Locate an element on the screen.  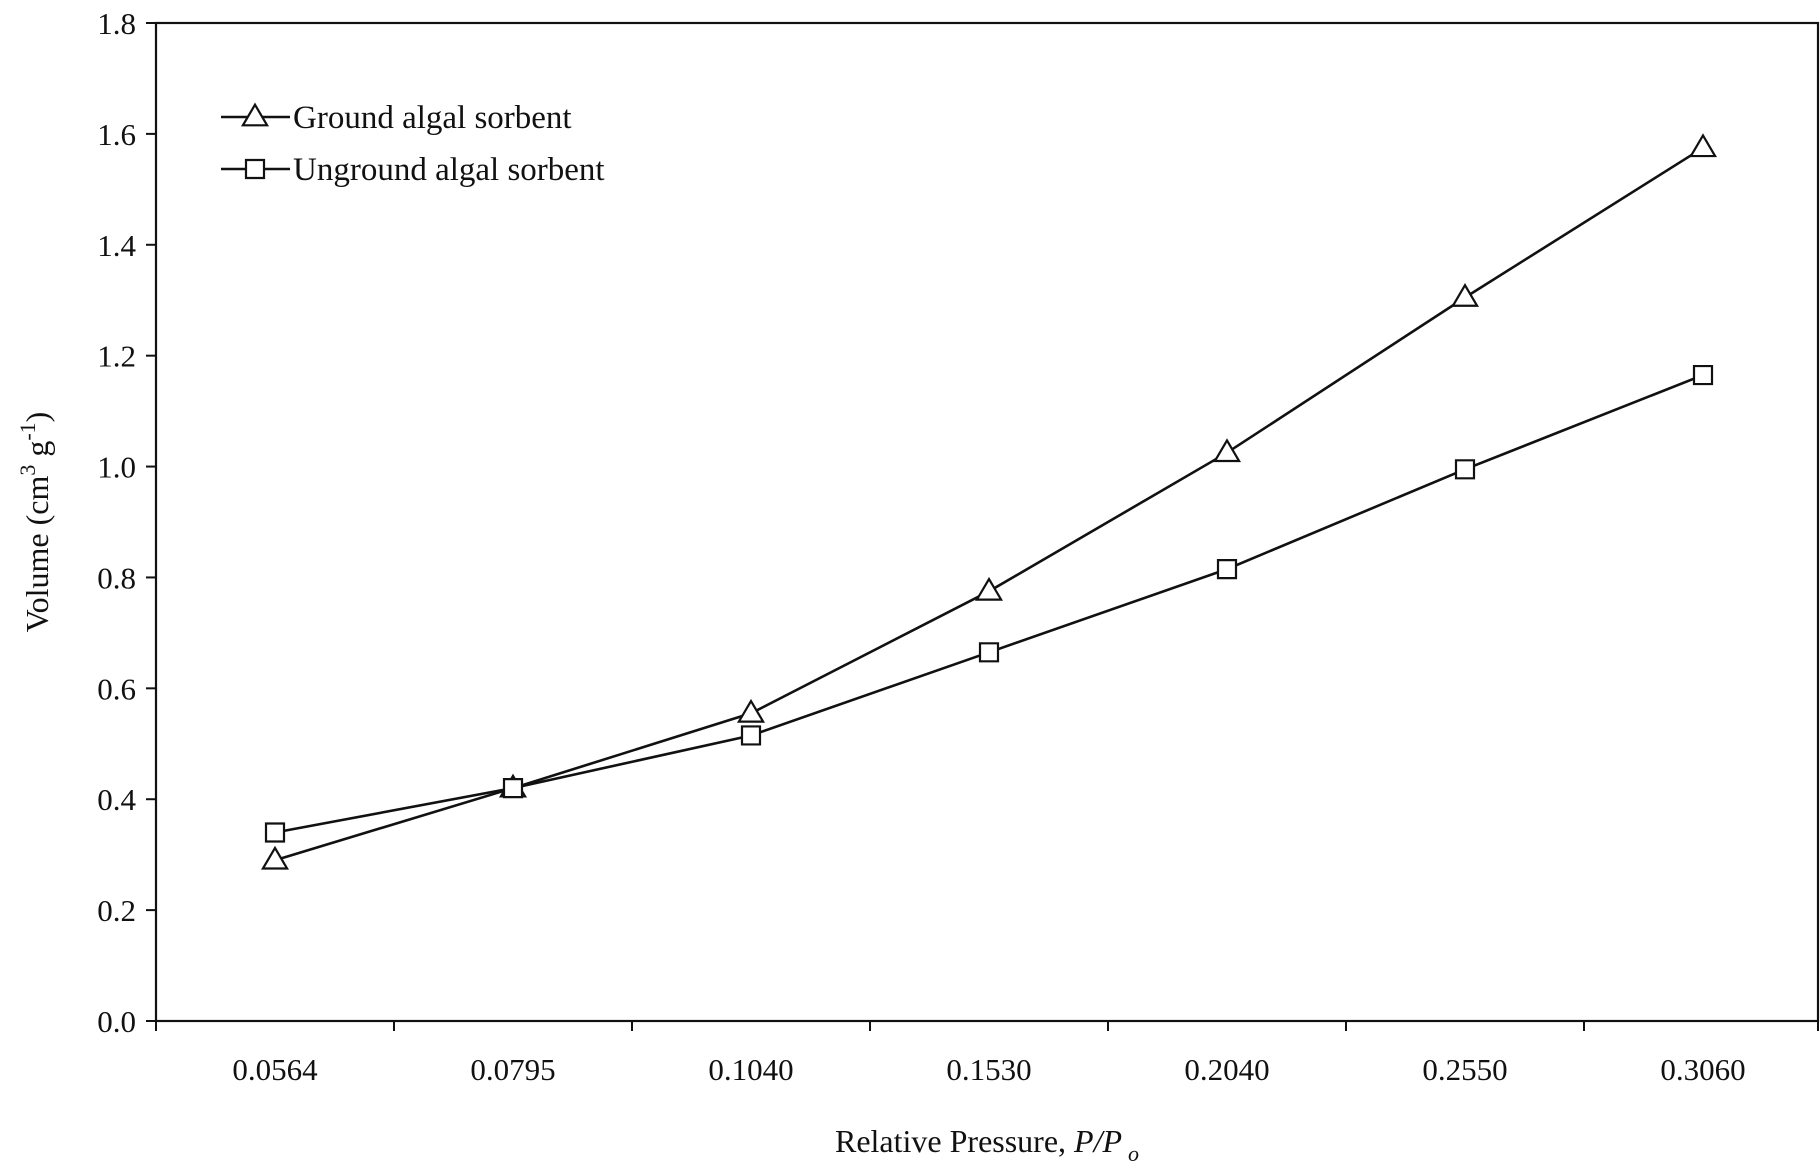
y-tick-label: 1.4 is located at coordinates (116, 245).